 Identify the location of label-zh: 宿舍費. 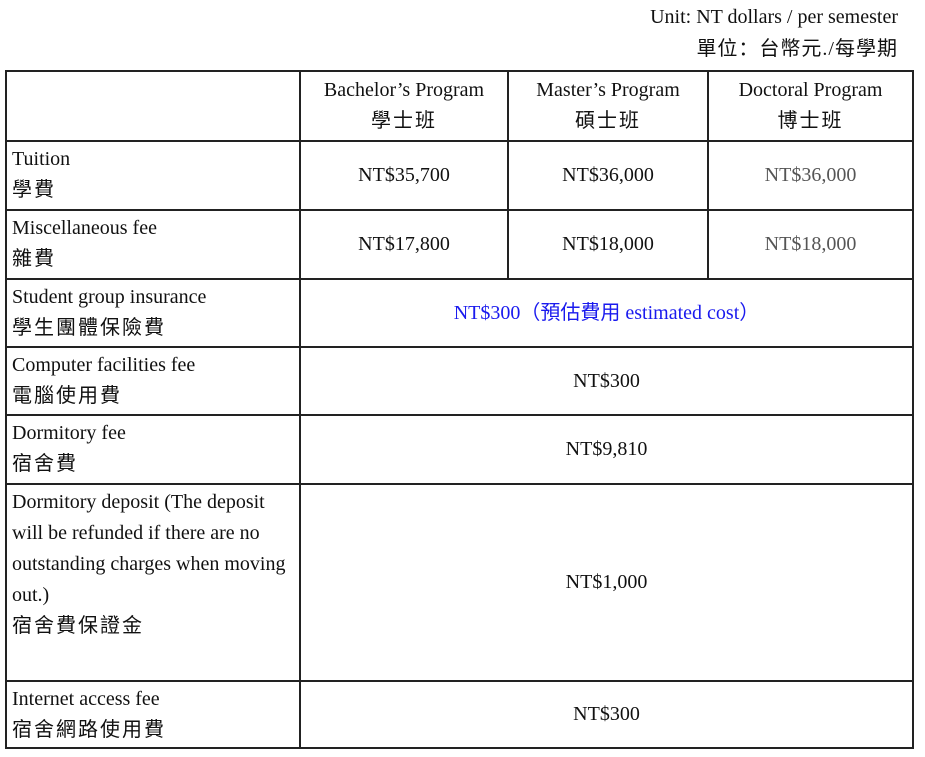
(45, 464).